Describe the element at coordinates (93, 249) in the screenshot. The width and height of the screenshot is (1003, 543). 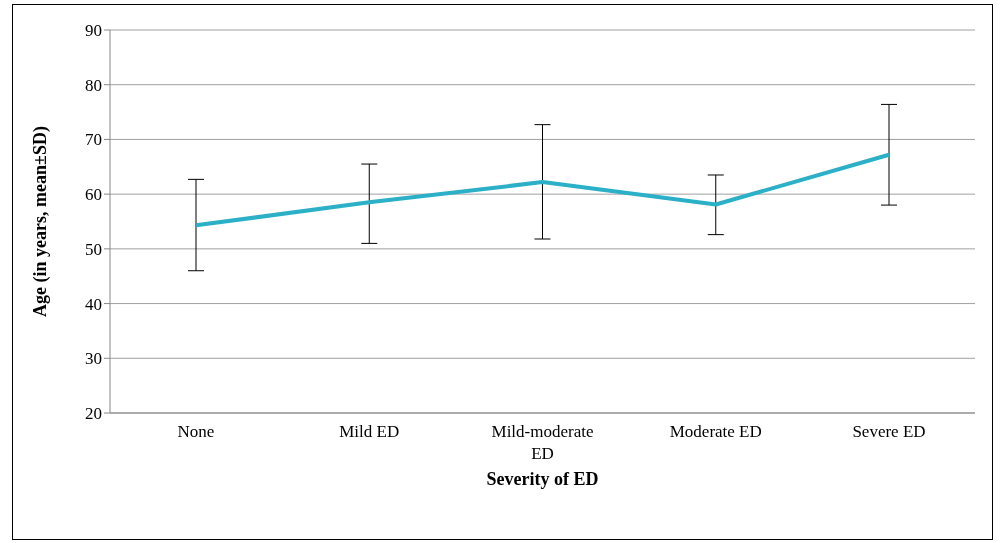
I see `y-tick-label: 50` at that location.